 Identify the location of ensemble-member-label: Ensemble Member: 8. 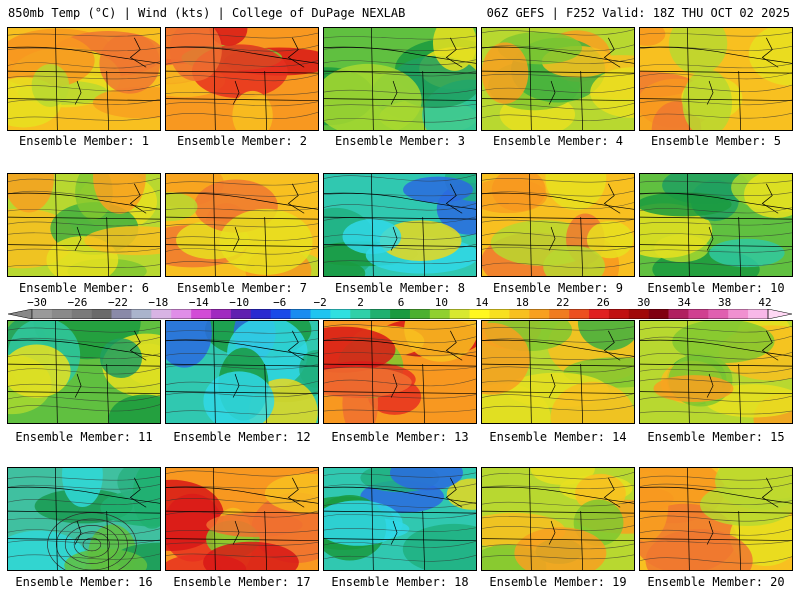
(400, 288).